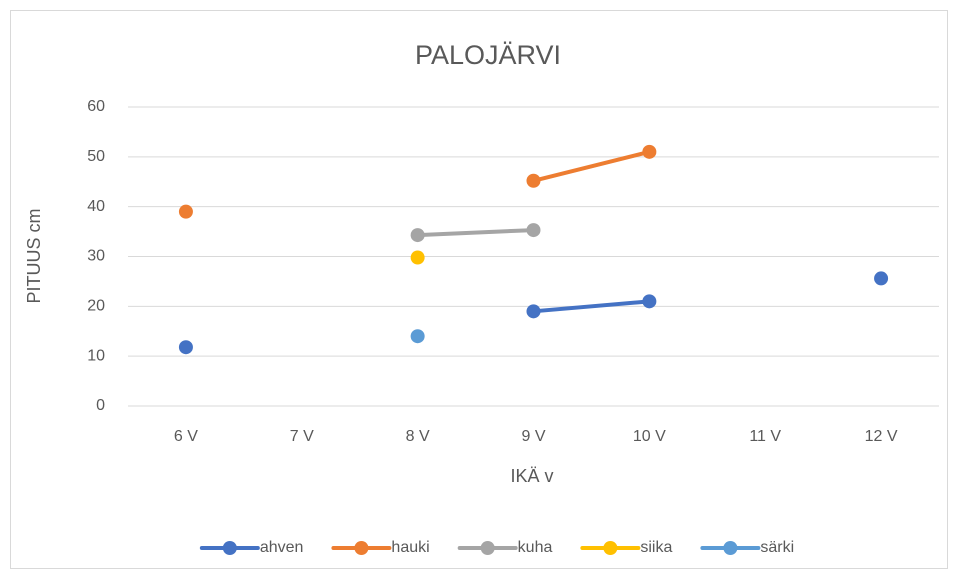 The image size is (958, 584). Describe the element at coordinates (410, 547) in the screenshot. I see `legend-label: hauki` at that location.